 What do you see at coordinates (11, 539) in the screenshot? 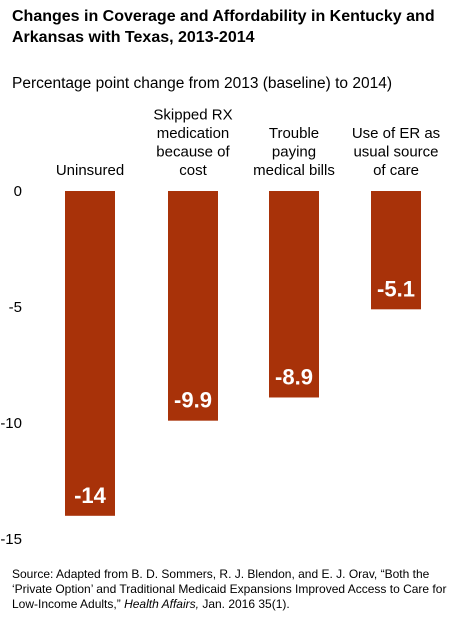
I see `y-tick-label: -15` at bounding box center [11, 539].